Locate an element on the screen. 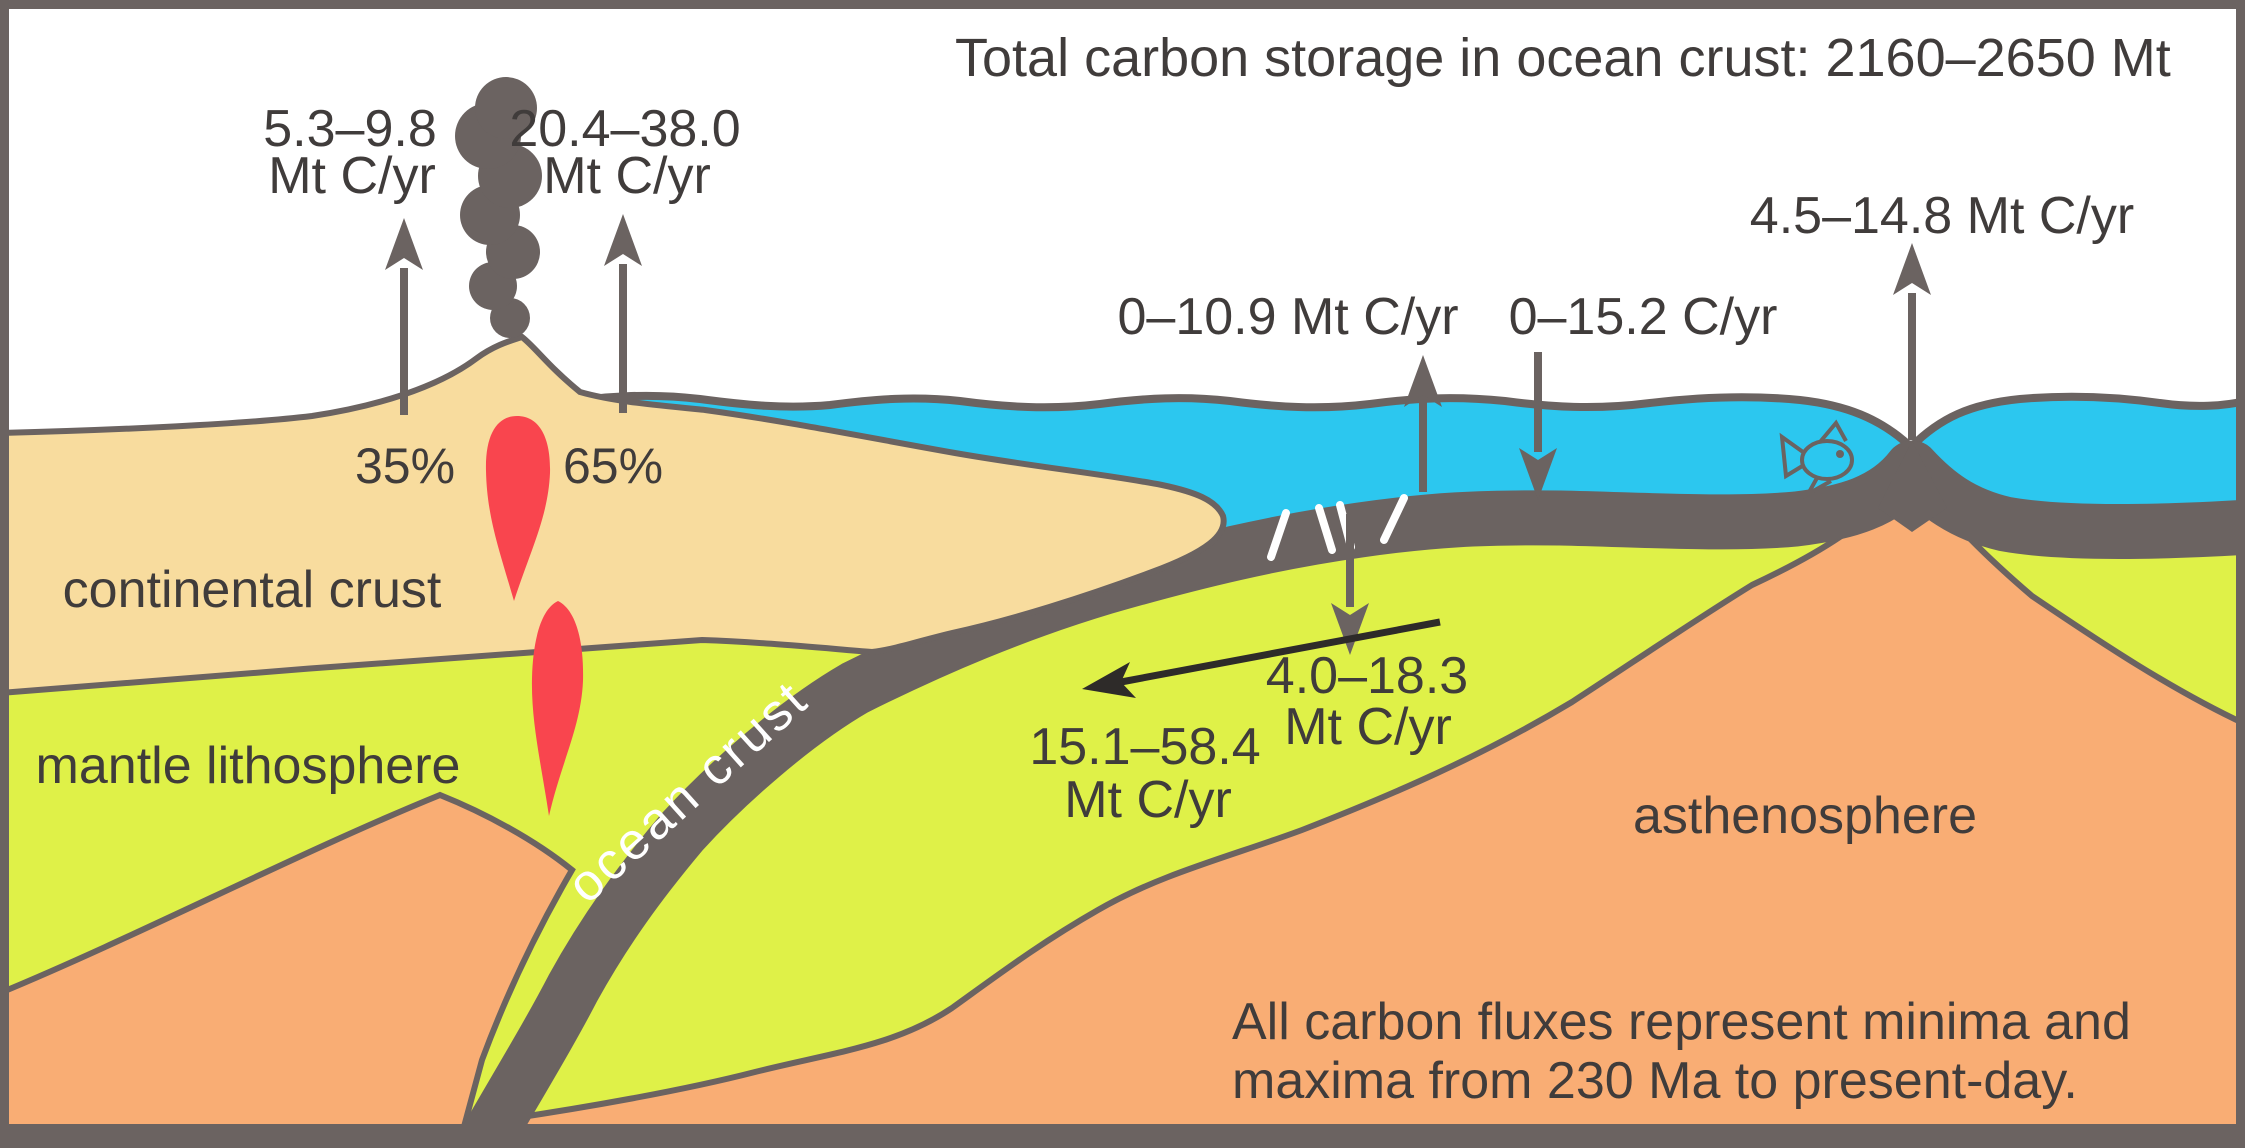 Image resolution: width=2245 pixels, height=1148 pixels. fish-body is located at coordinates (1827, 460).